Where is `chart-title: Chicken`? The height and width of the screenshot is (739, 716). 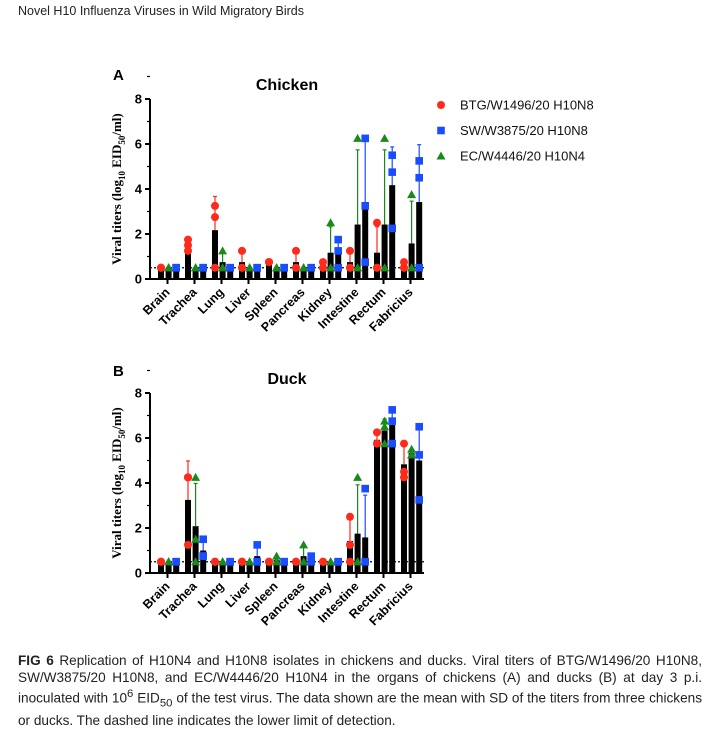 chart-title: Chicken is located at coordinates (287, 85).